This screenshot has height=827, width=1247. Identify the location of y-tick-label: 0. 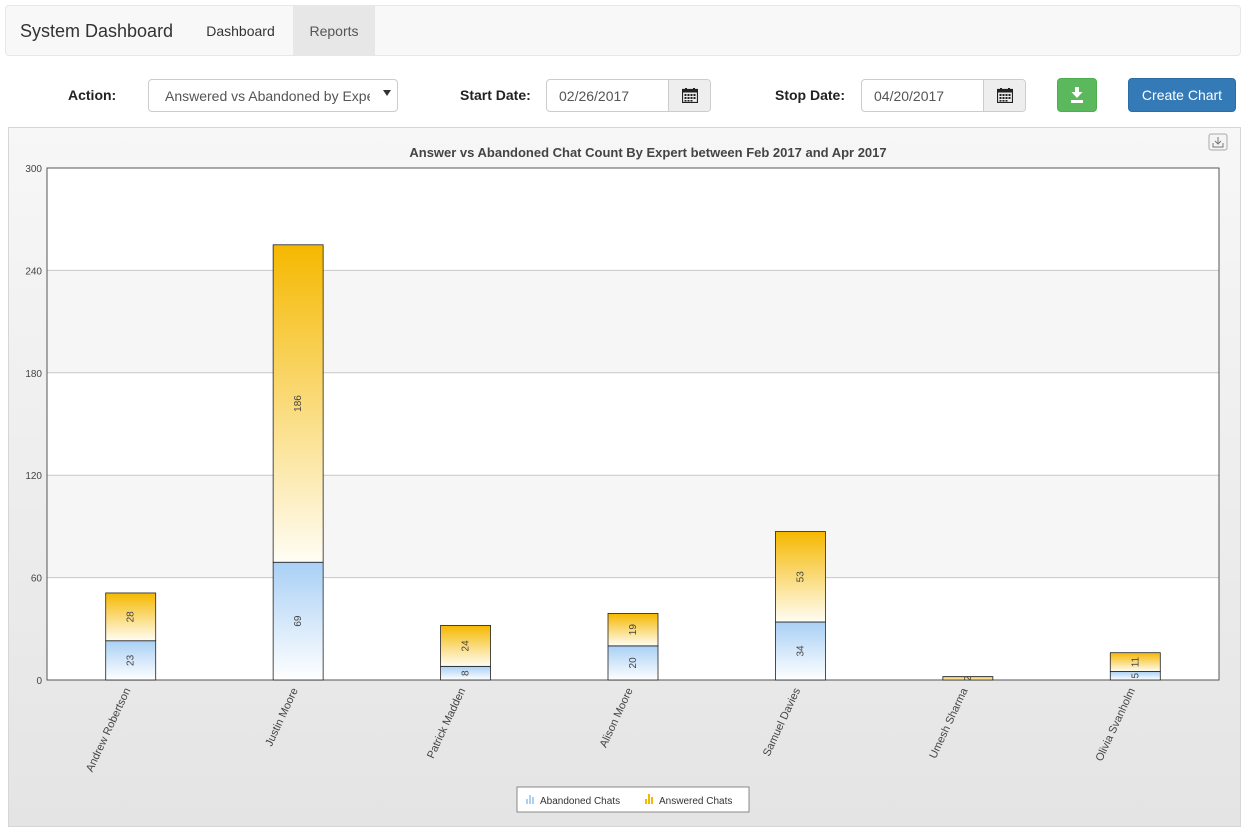
(39, 681).